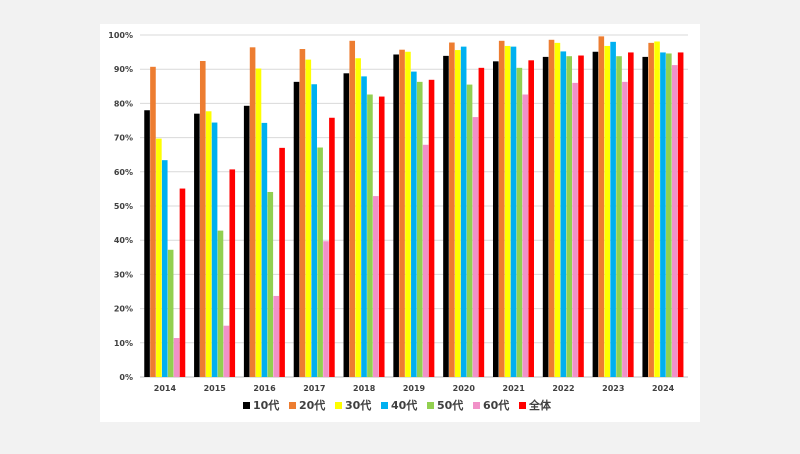 The image size is (800, 454). I want to click on y-tick-label: 50%, so click(123, 206).